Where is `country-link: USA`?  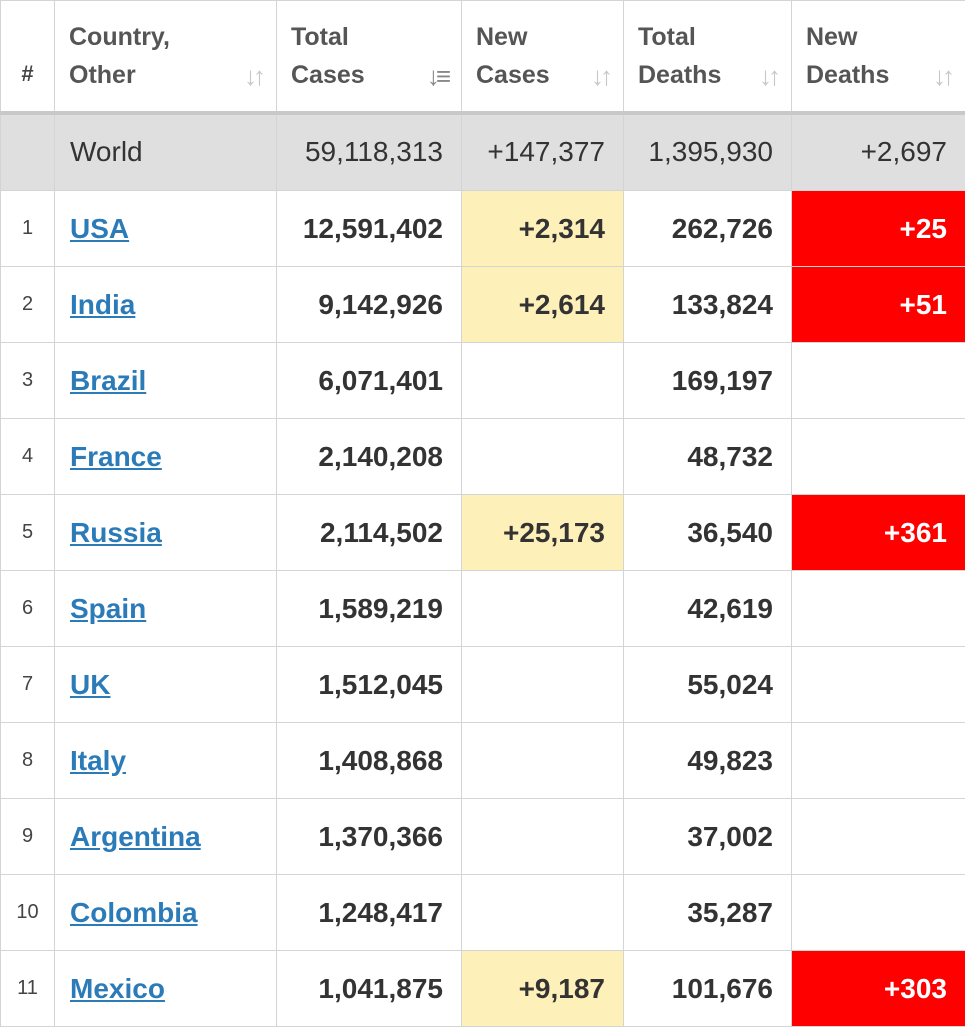 country-link: USA is located at coordinates (99, 228).